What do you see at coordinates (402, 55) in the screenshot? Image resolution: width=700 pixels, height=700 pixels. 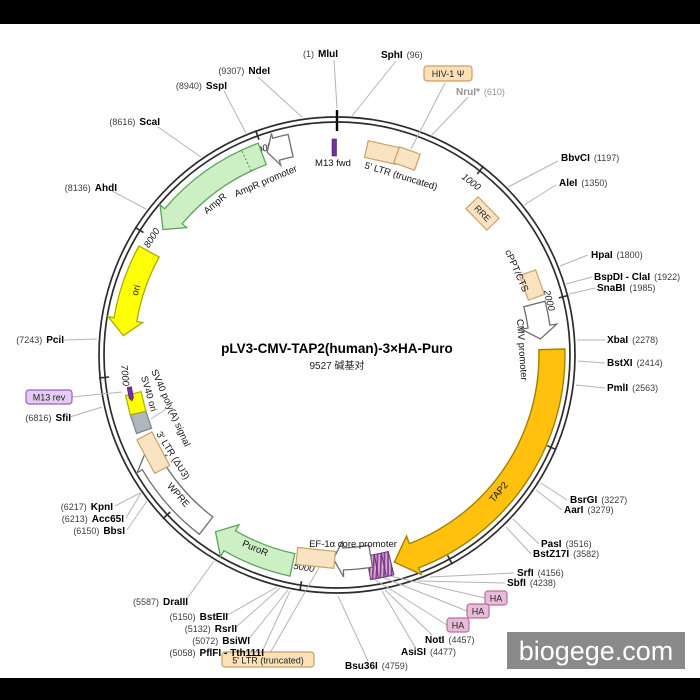 I see `site-sphi: SphI (96)` at bounding box center [402, 55].